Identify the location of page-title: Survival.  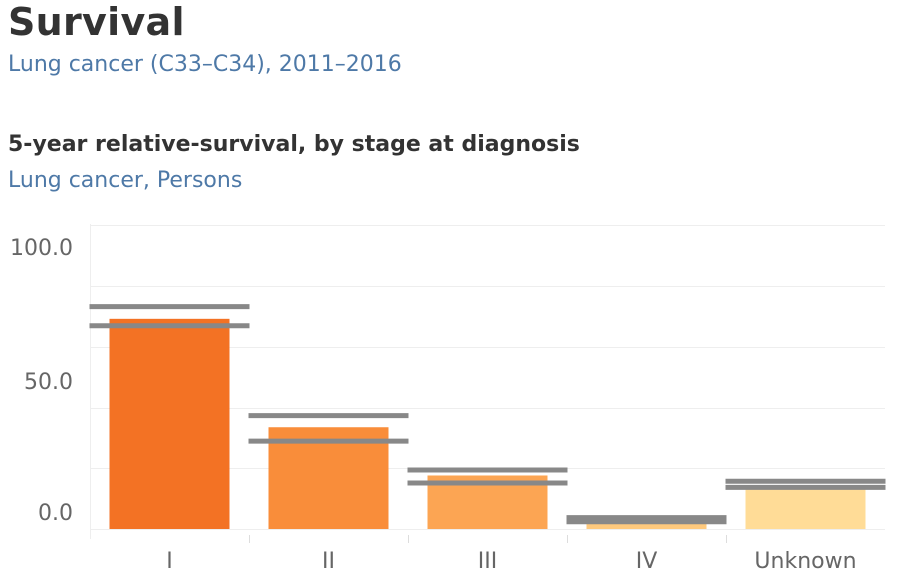
(96, 22).